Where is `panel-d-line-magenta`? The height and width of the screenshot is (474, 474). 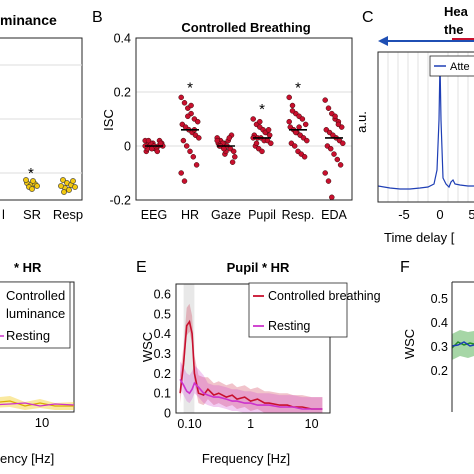 panel-d-line-magenta is located at coordinates (37, 404).